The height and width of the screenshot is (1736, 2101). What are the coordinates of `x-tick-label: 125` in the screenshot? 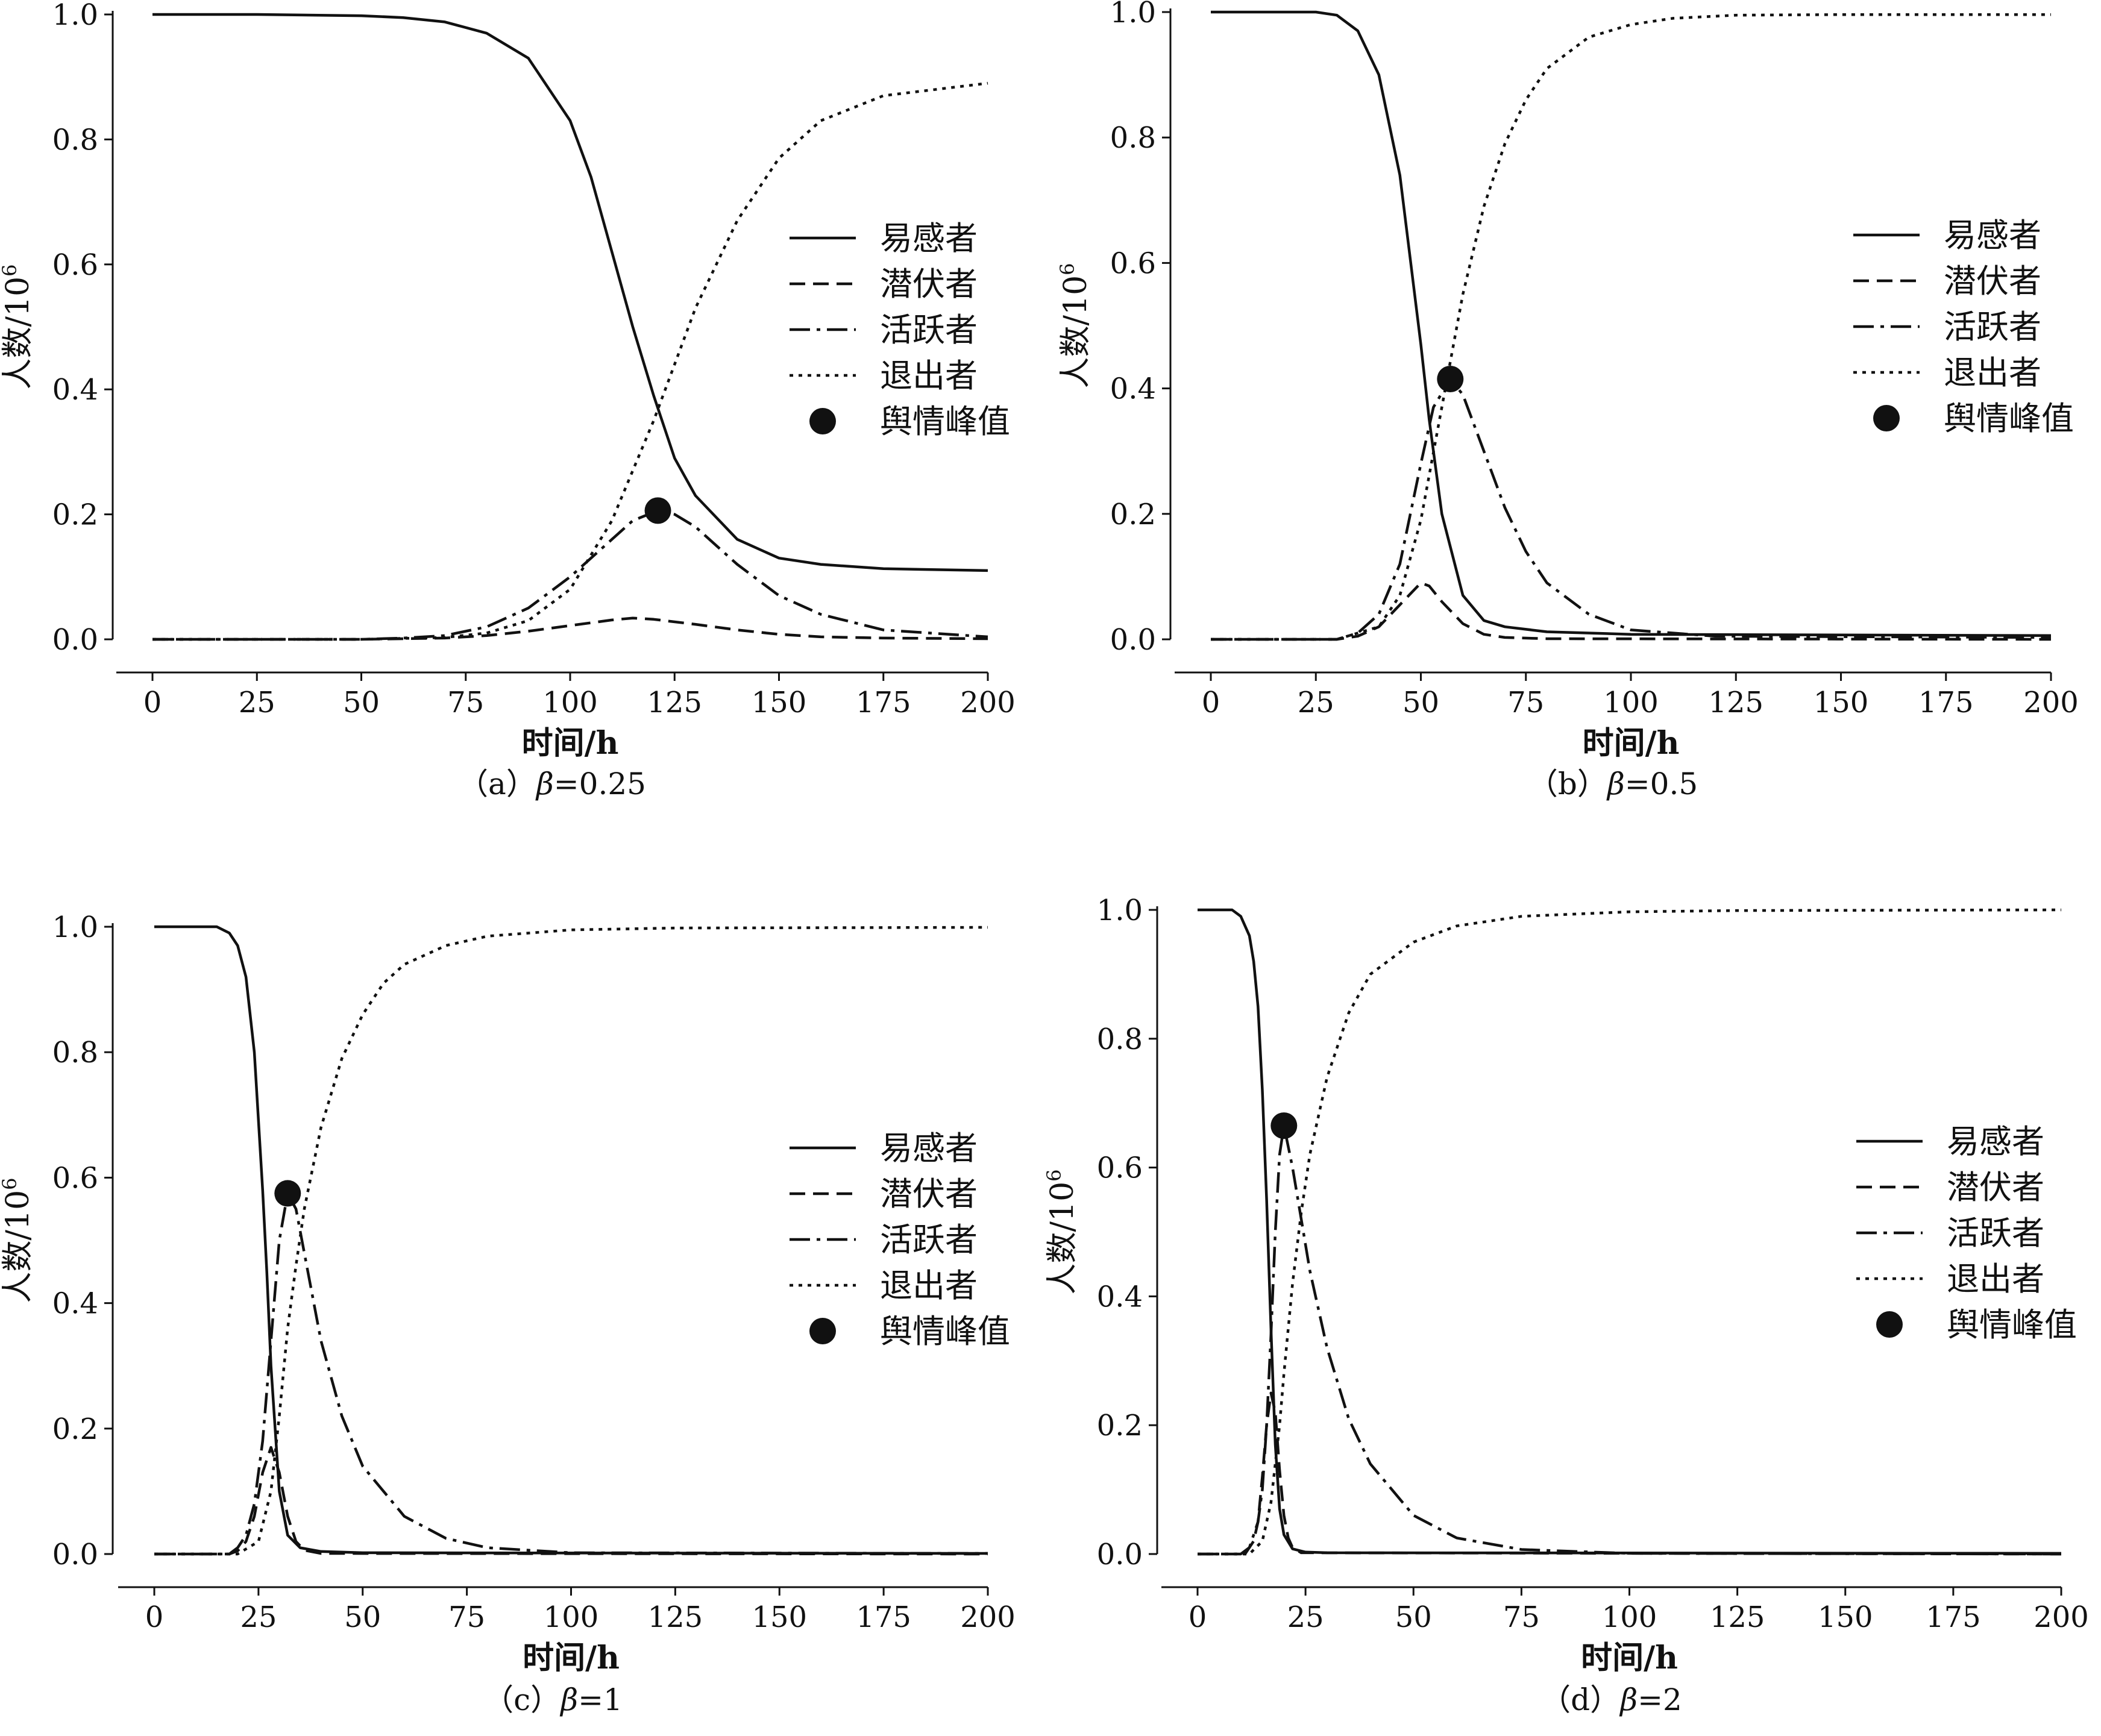 It's located at (674, 702).